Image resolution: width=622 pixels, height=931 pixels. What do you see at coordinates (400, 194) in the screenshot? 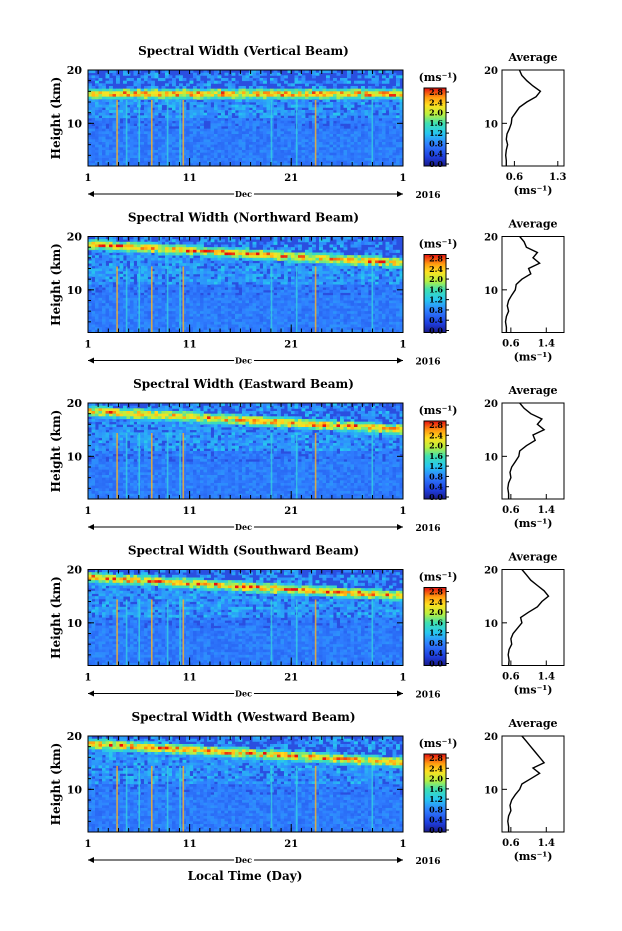
I see `month-bar-arrow-right` at bounding box center [400, 194].